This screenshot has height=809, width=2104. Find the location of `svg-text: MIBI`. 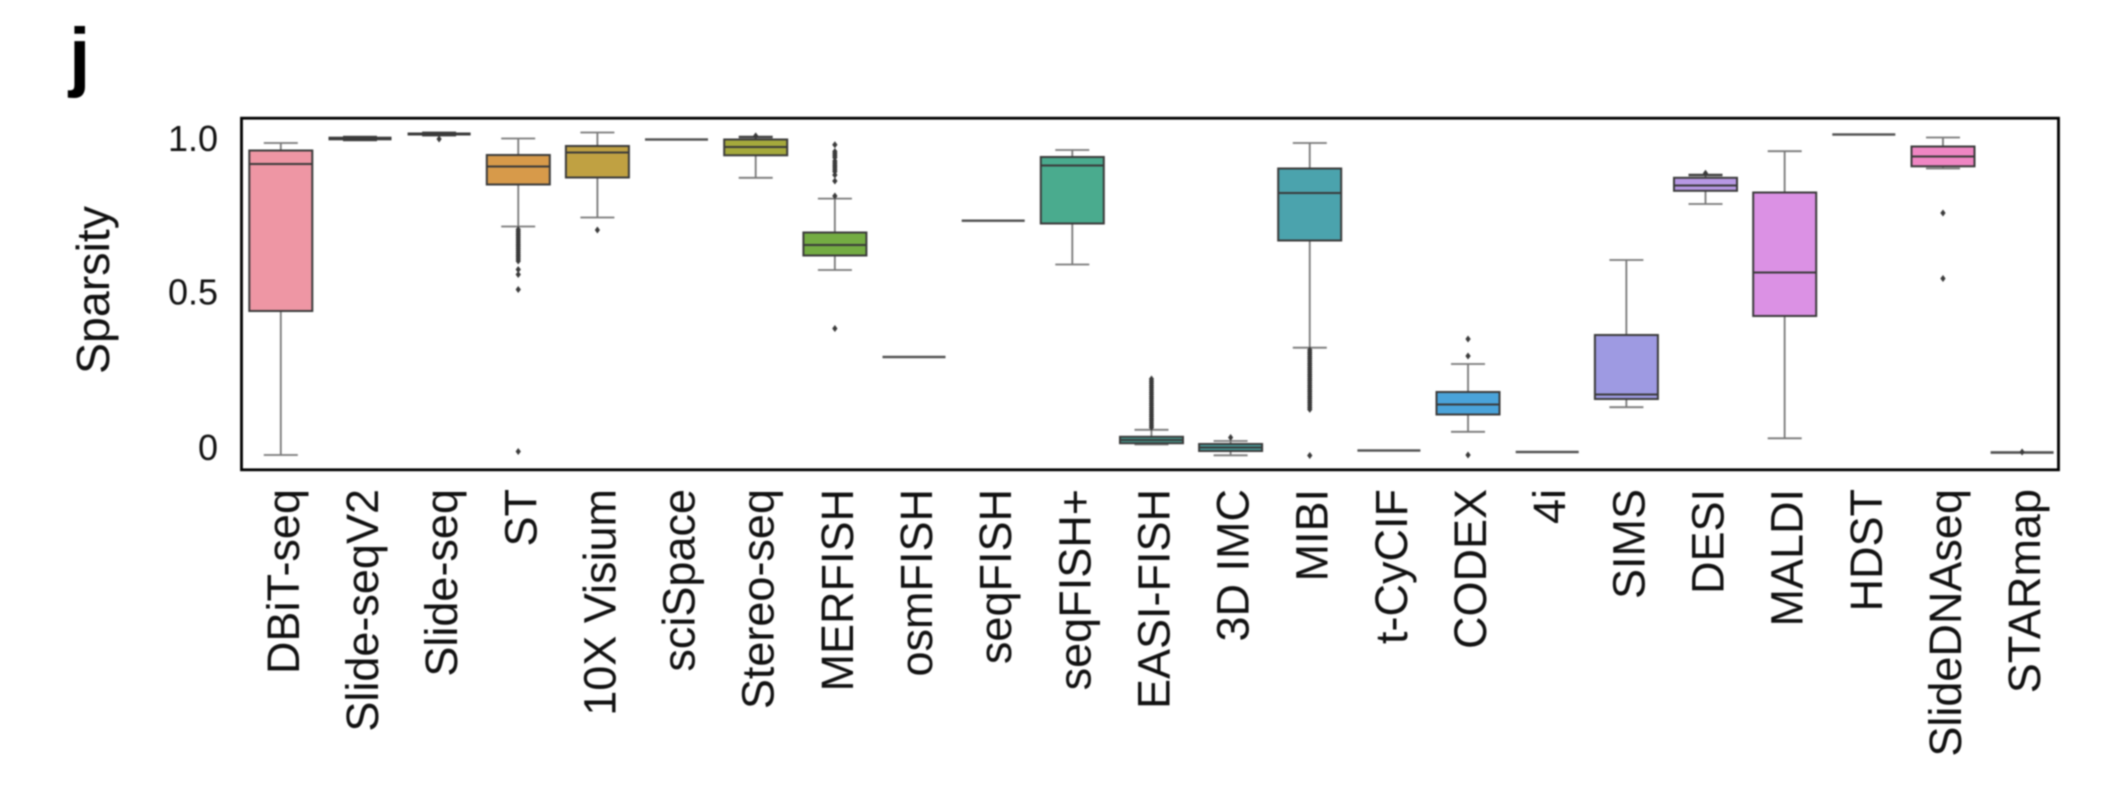

svg-text: MIBI is located at coordinates (1312, 535).